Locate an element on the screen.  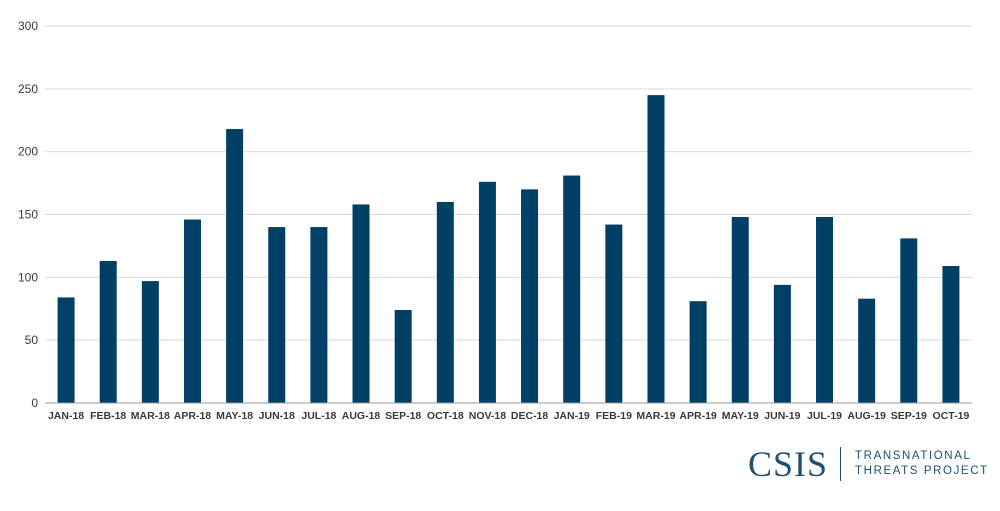
logo-subtitle: TRANSNATIONAL THREATS PROJECT is located at coordinates (922, 464).